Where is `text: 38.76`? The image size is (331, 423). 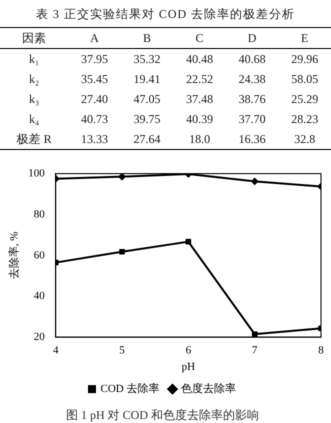
text: 38.76 is located at coordinates (252, 99).